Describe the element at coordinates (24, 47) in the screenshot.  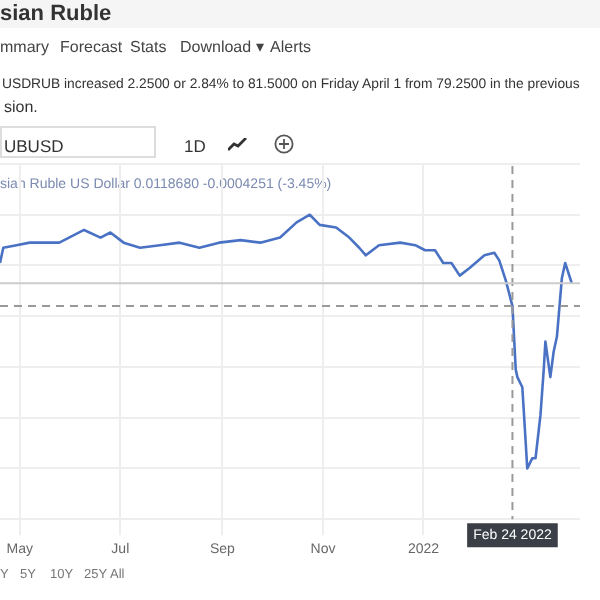
I see `text: mmary` at that location.